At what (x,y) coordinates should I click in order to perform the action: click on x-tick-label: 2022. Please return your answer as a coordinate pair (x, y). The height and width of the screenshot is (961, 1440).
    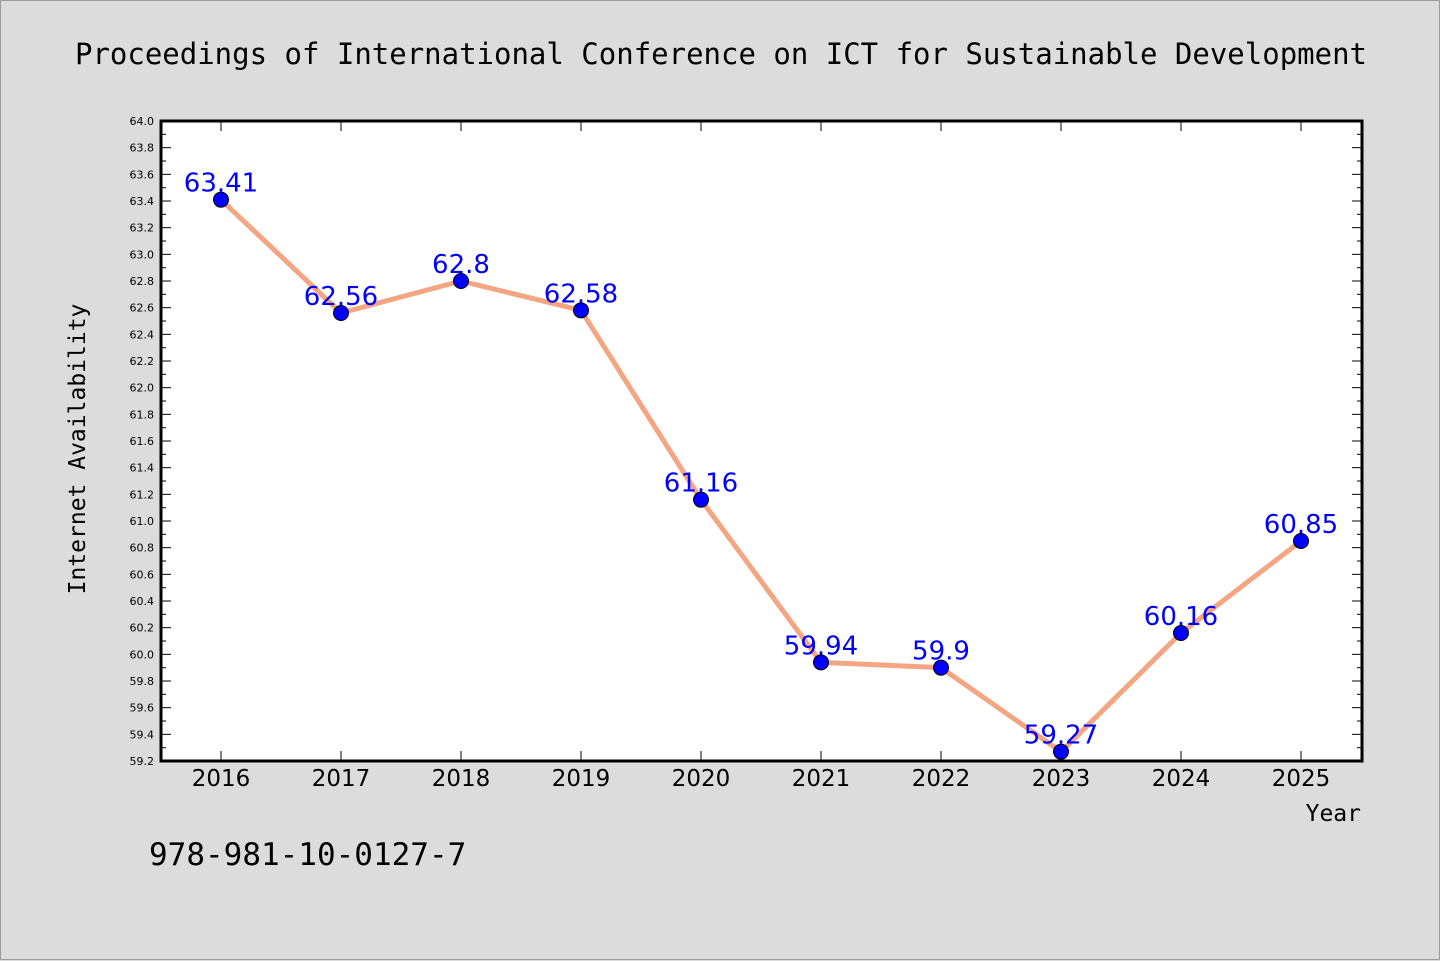
    Looking at the image, I should click on (941, 779).